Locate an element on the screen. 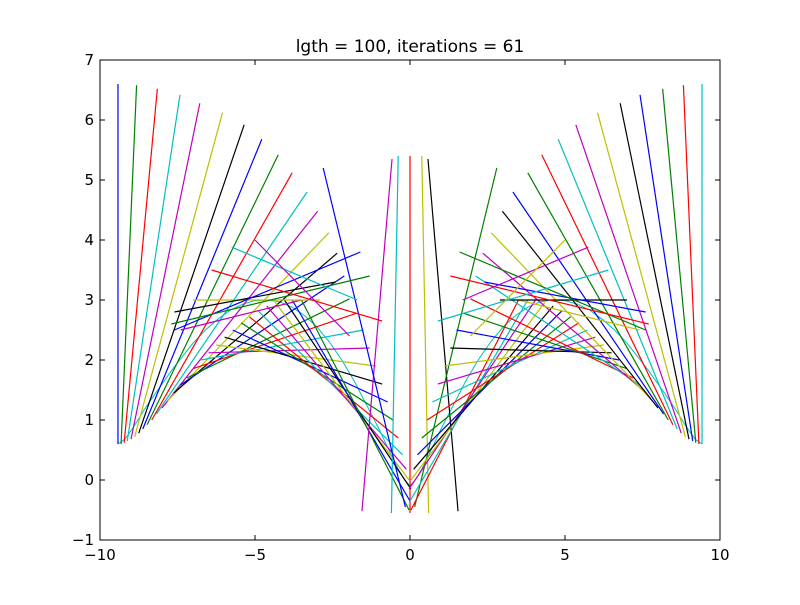 The width and height of the screenshot is (800, 605). x-tick-label: 10 is located at coordinates (719, 555).